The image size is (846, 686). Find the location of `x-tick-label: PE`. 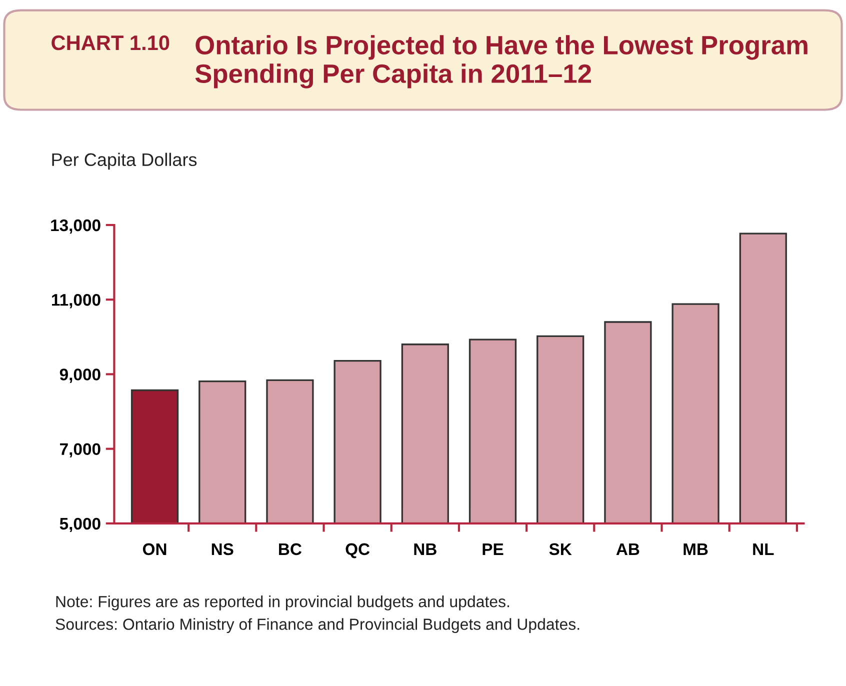

x-tick-label: PE is located at coordinates (493, 549).